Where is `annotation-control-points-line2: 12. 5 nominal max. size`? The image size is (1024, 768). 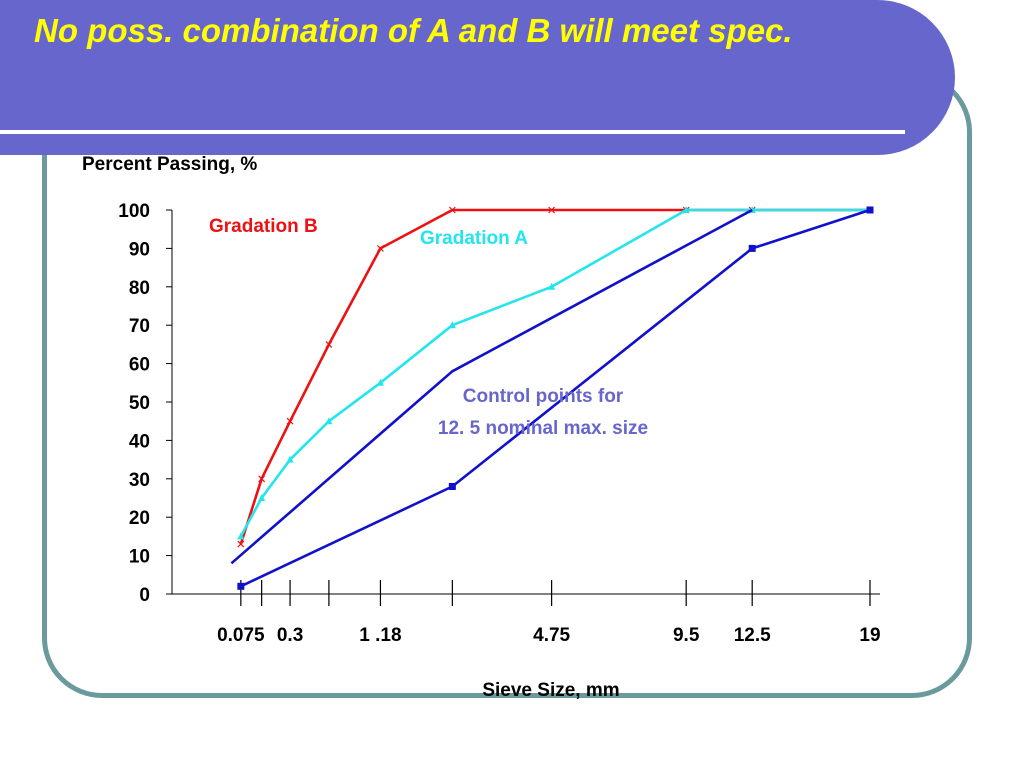 annotation-control-points-line2: 12. 5 nominal max. size is located at coordinates (543, 428).